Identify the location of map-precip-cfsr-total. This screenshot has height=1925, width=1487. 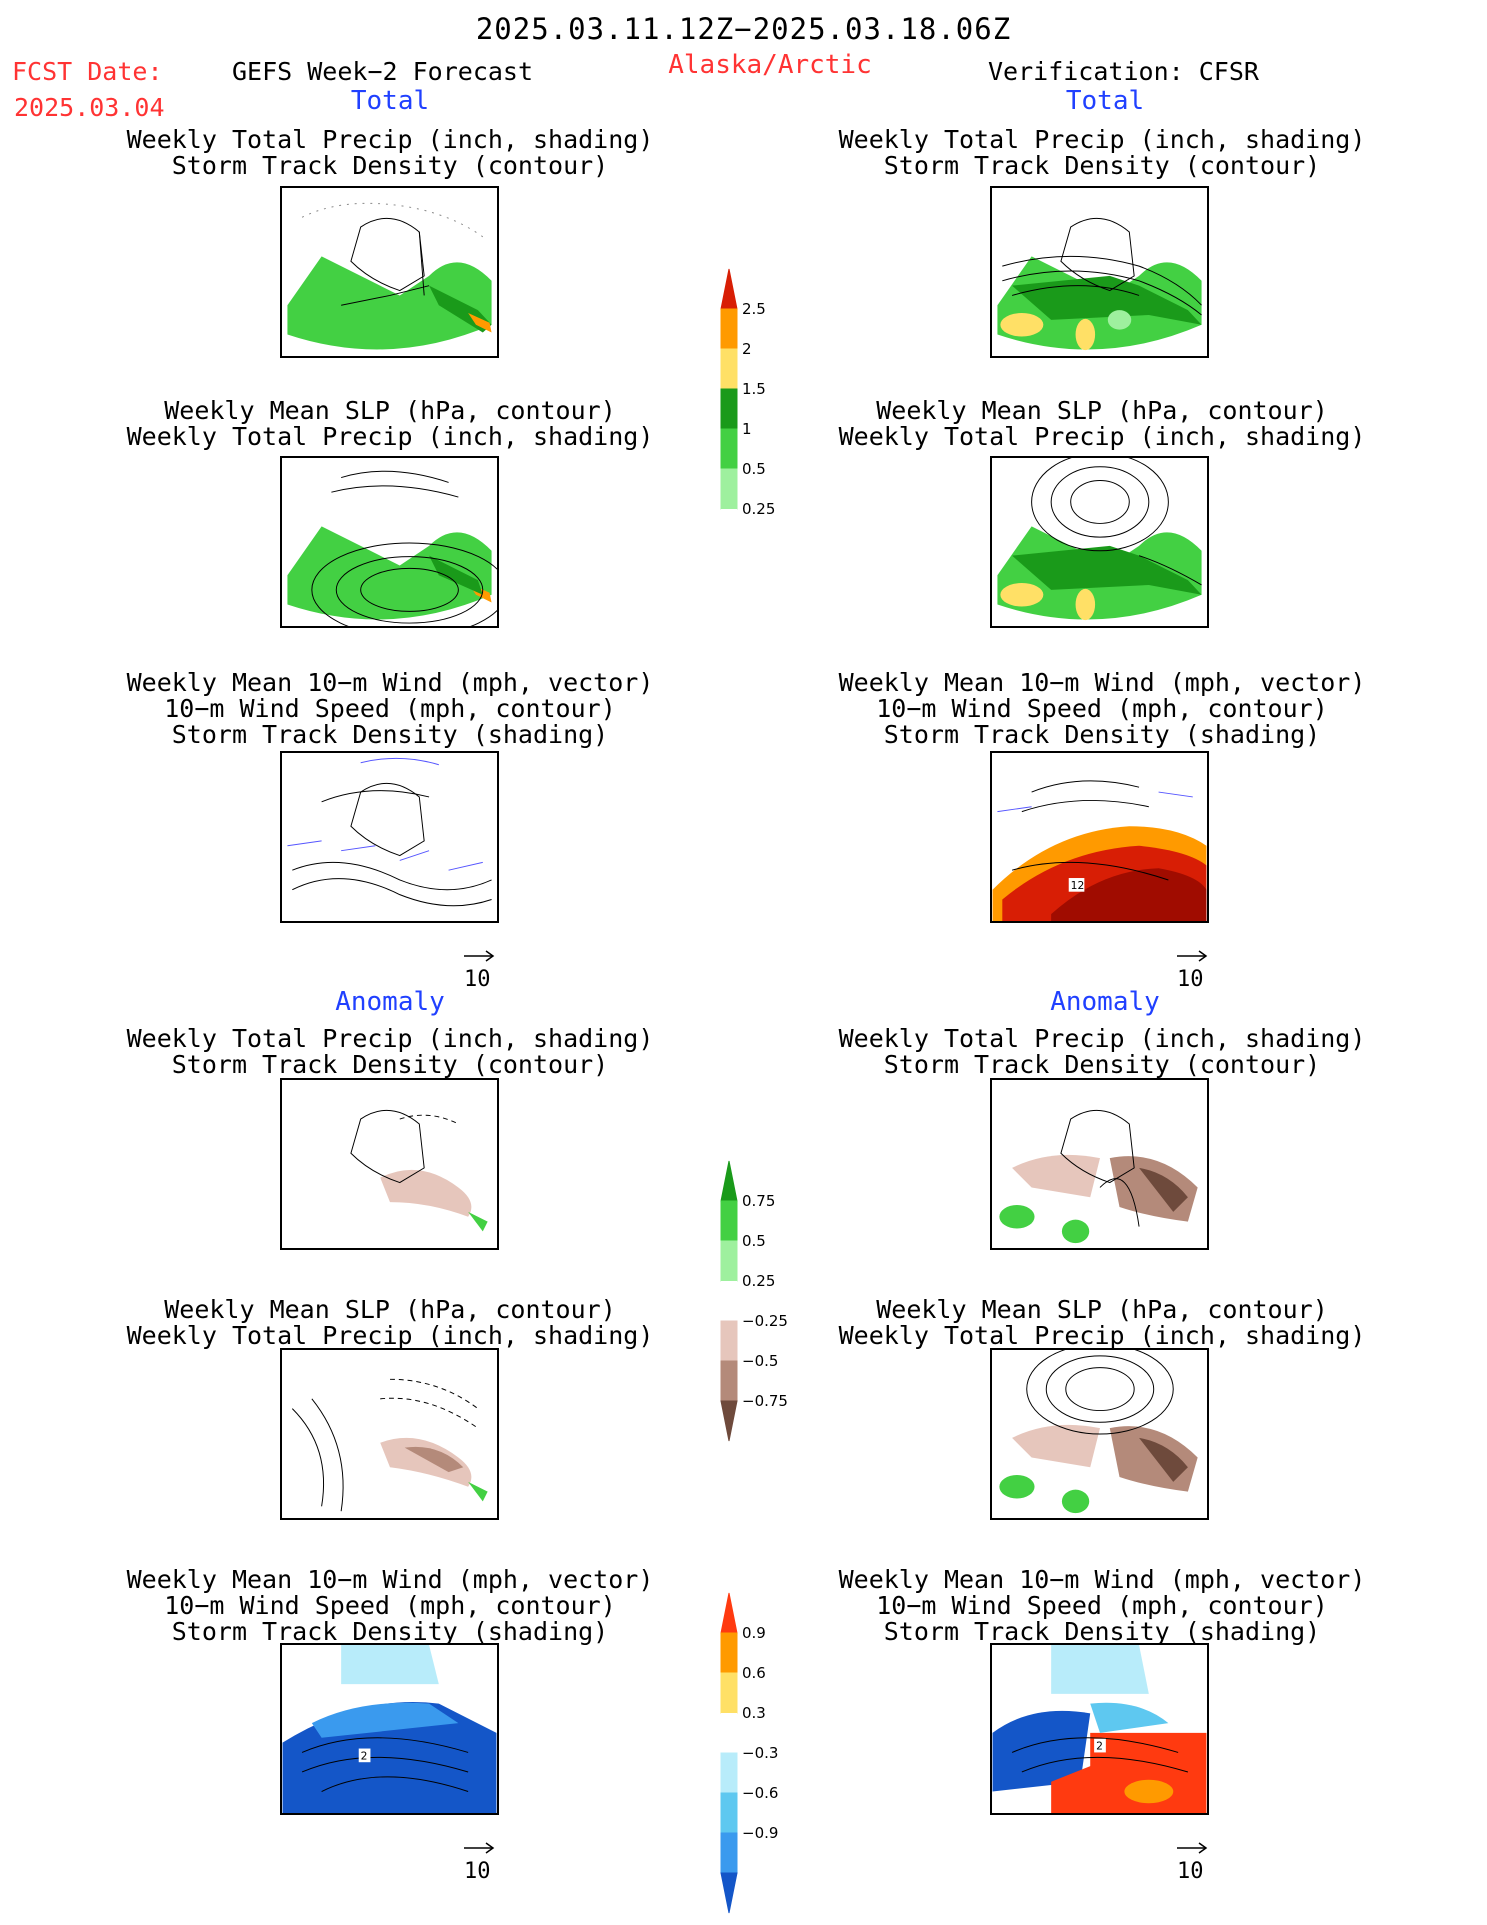
(1099, 272).